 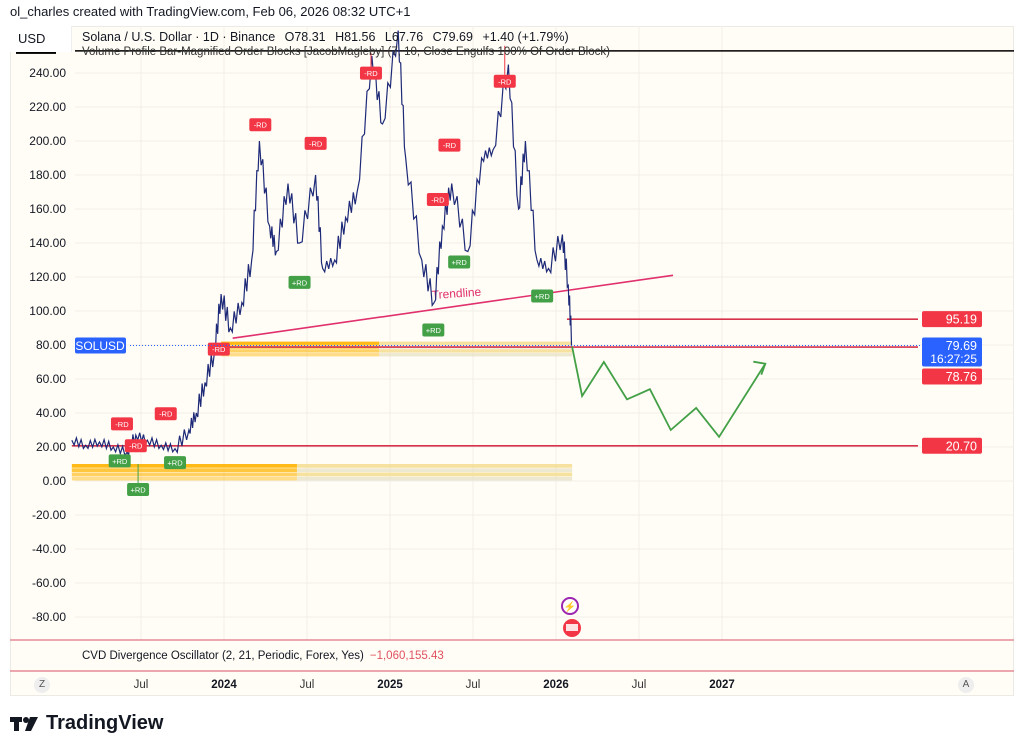 I want to click on ohlc-high: H81.56, so click(x=355, y=37).